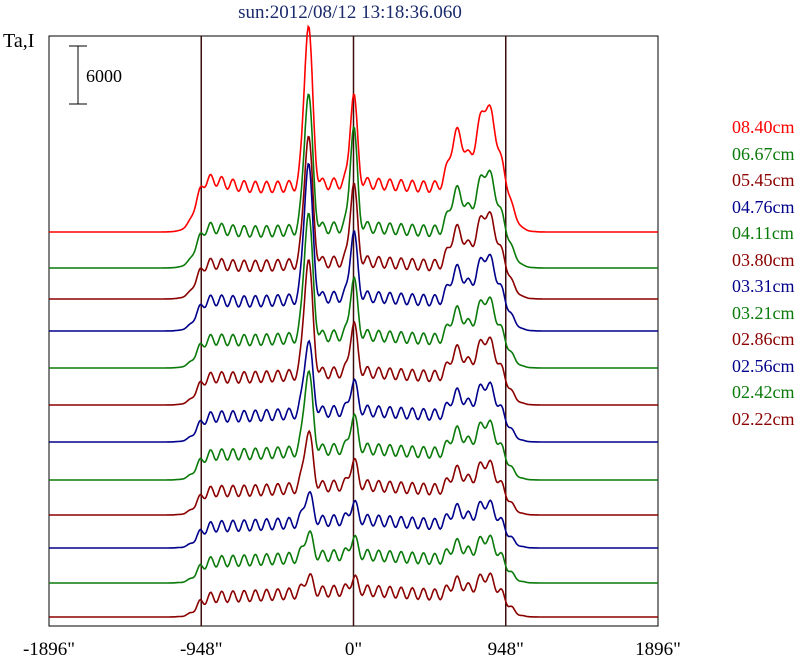 This screenshot has width=807, height=662. Describe the element at coordinates (763, 392) in the screenshot. I see `legend-item: 02.42cm` at that location.